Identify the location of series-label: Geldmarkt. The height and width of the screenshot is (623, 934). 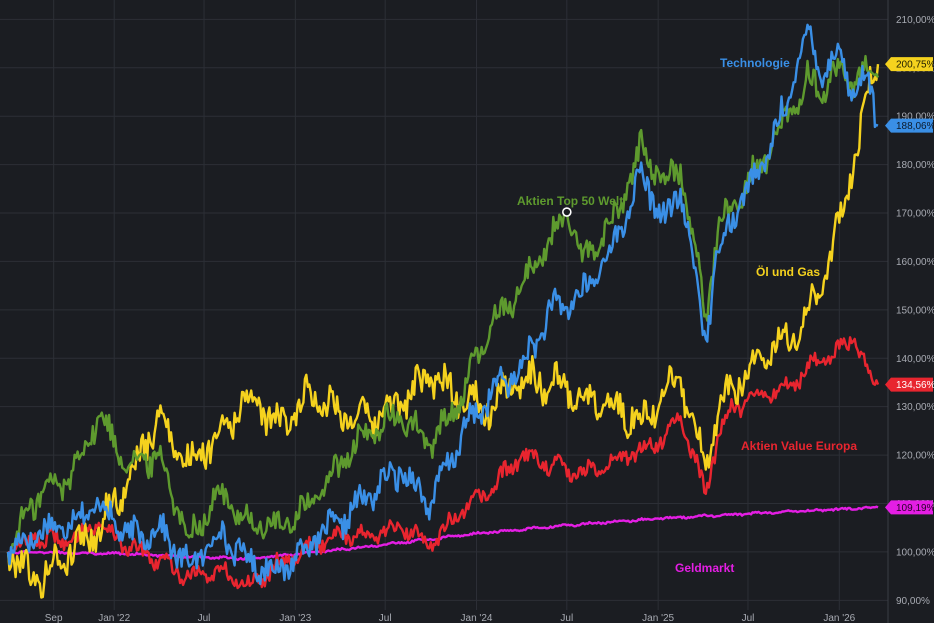
(704, 568).